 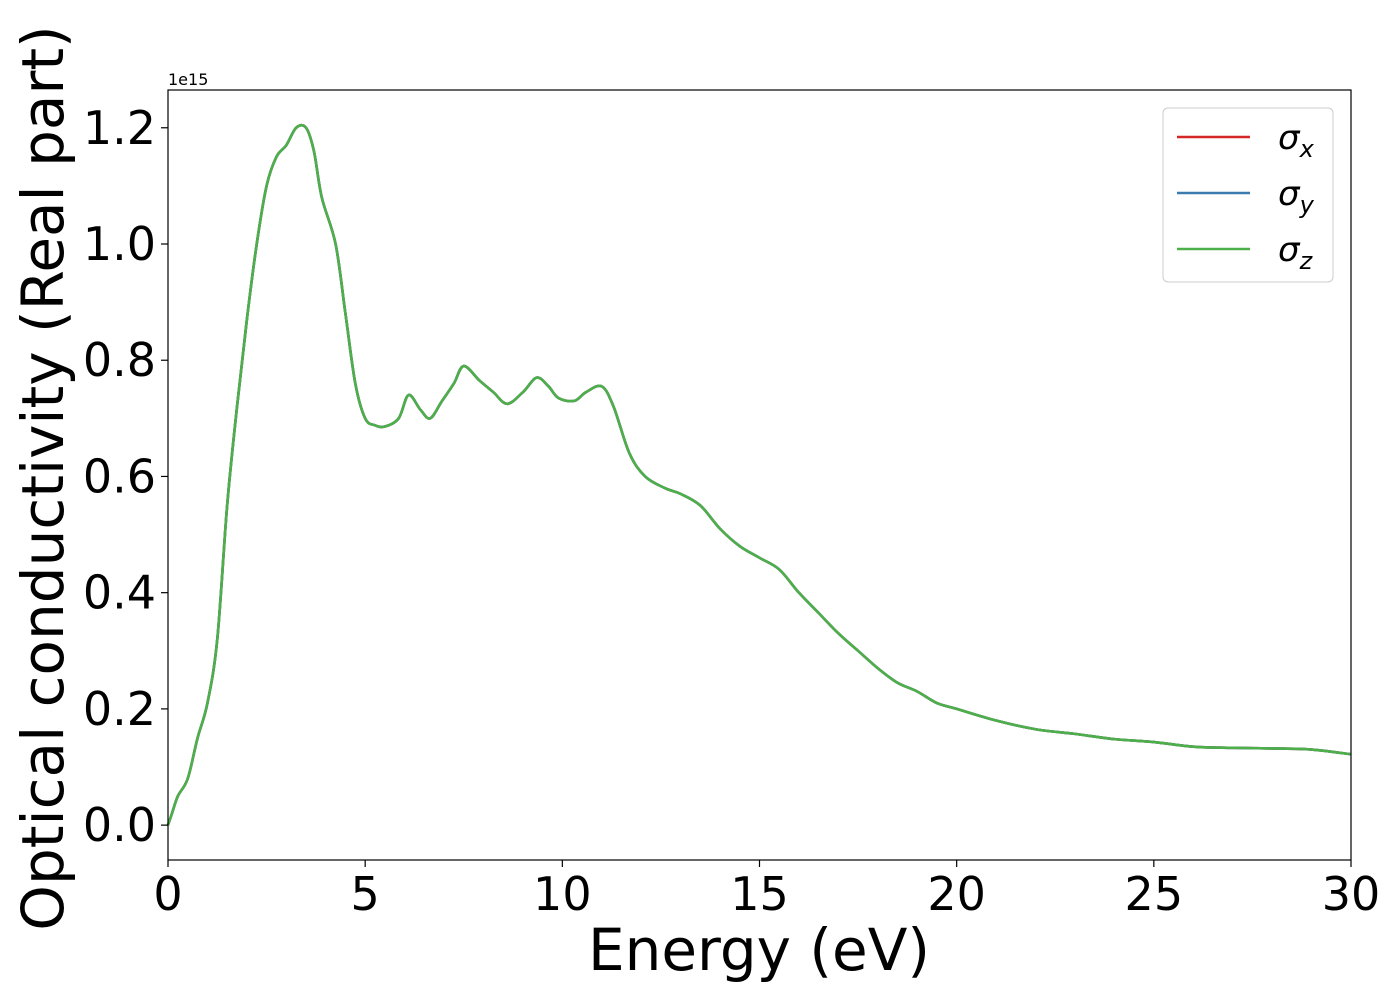 I want to click on x-axis-label: Energy (eV), so click(x=759, y=950).